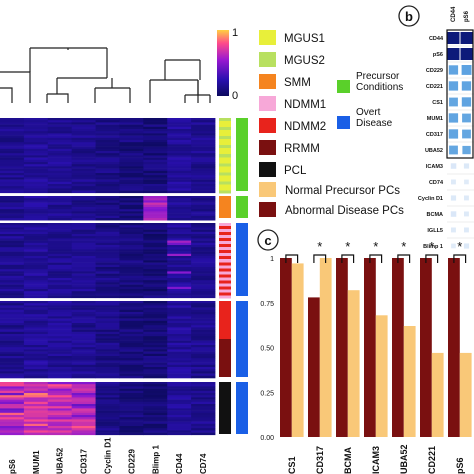  Describe the element at coordinates (242, 259) in the screenshot. I see `group-annotation-cell` at that location.